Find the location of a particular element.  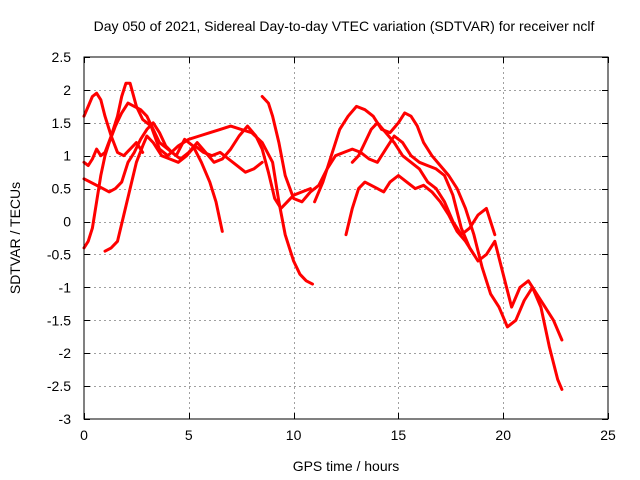

x-tick-label: 10 is located at coordinates (294, 435).